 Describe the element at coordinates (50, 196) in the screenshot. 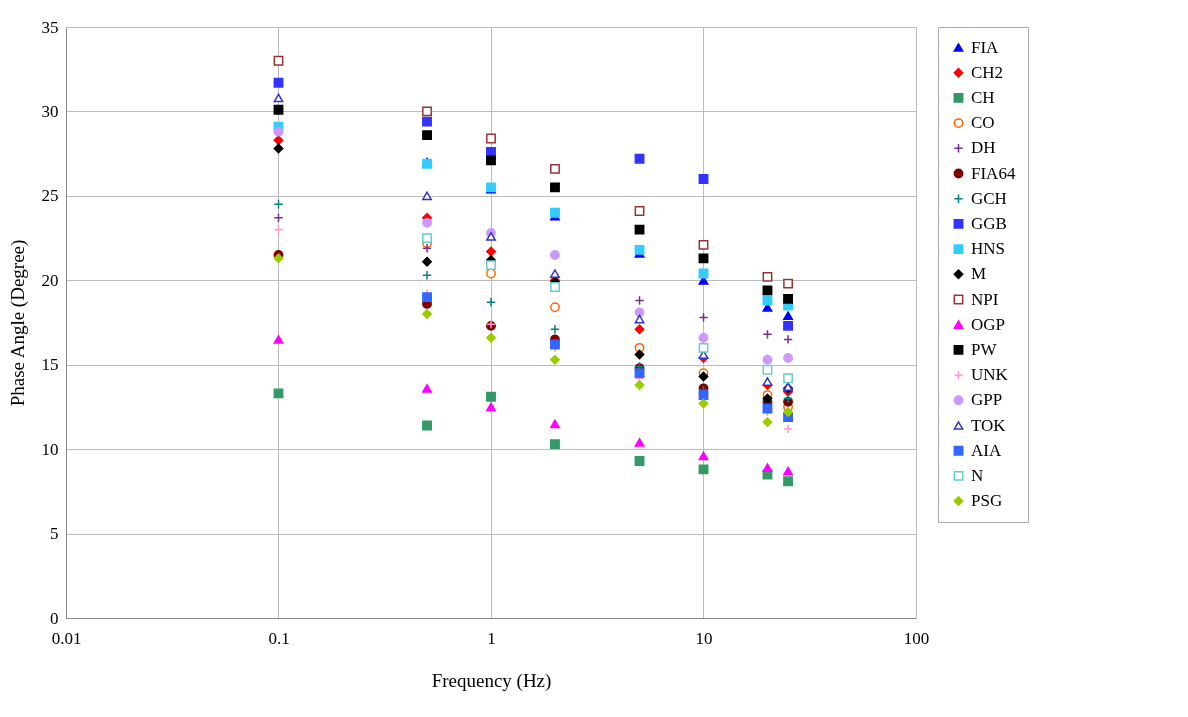

I see `y-tick-label: 25` at that location.